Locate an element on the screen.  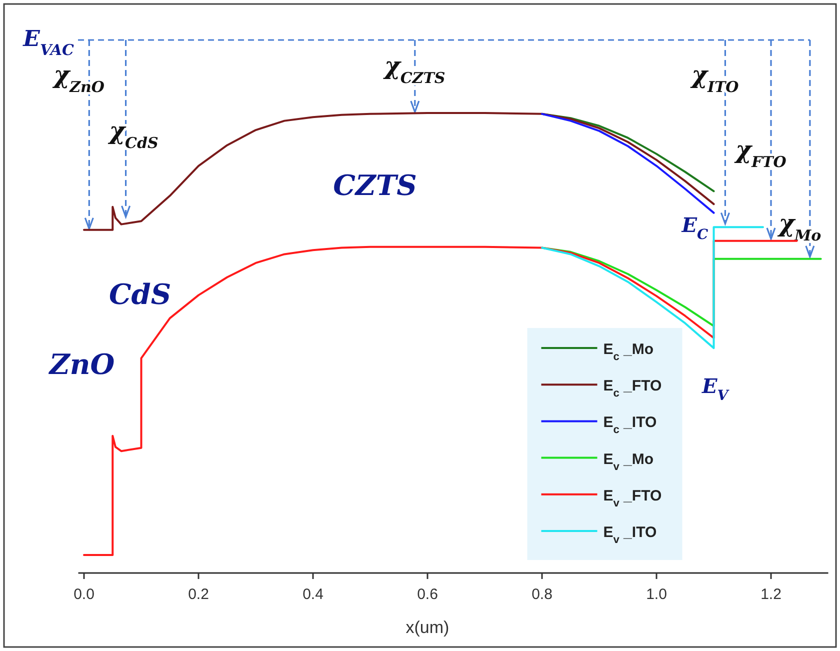
text: E$_{VAC}$ is located at coordinates (48, 42).